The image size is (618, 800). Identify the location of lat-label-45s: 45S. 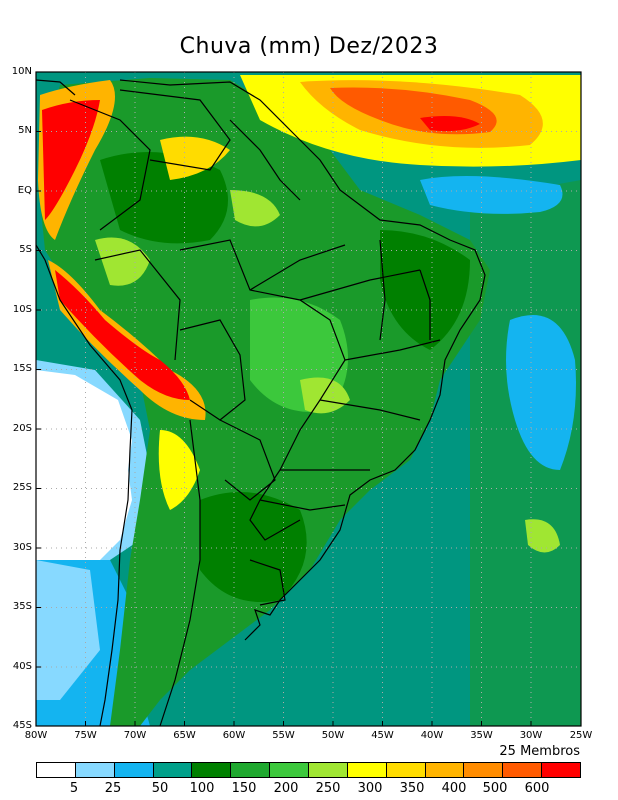
(22, 725).